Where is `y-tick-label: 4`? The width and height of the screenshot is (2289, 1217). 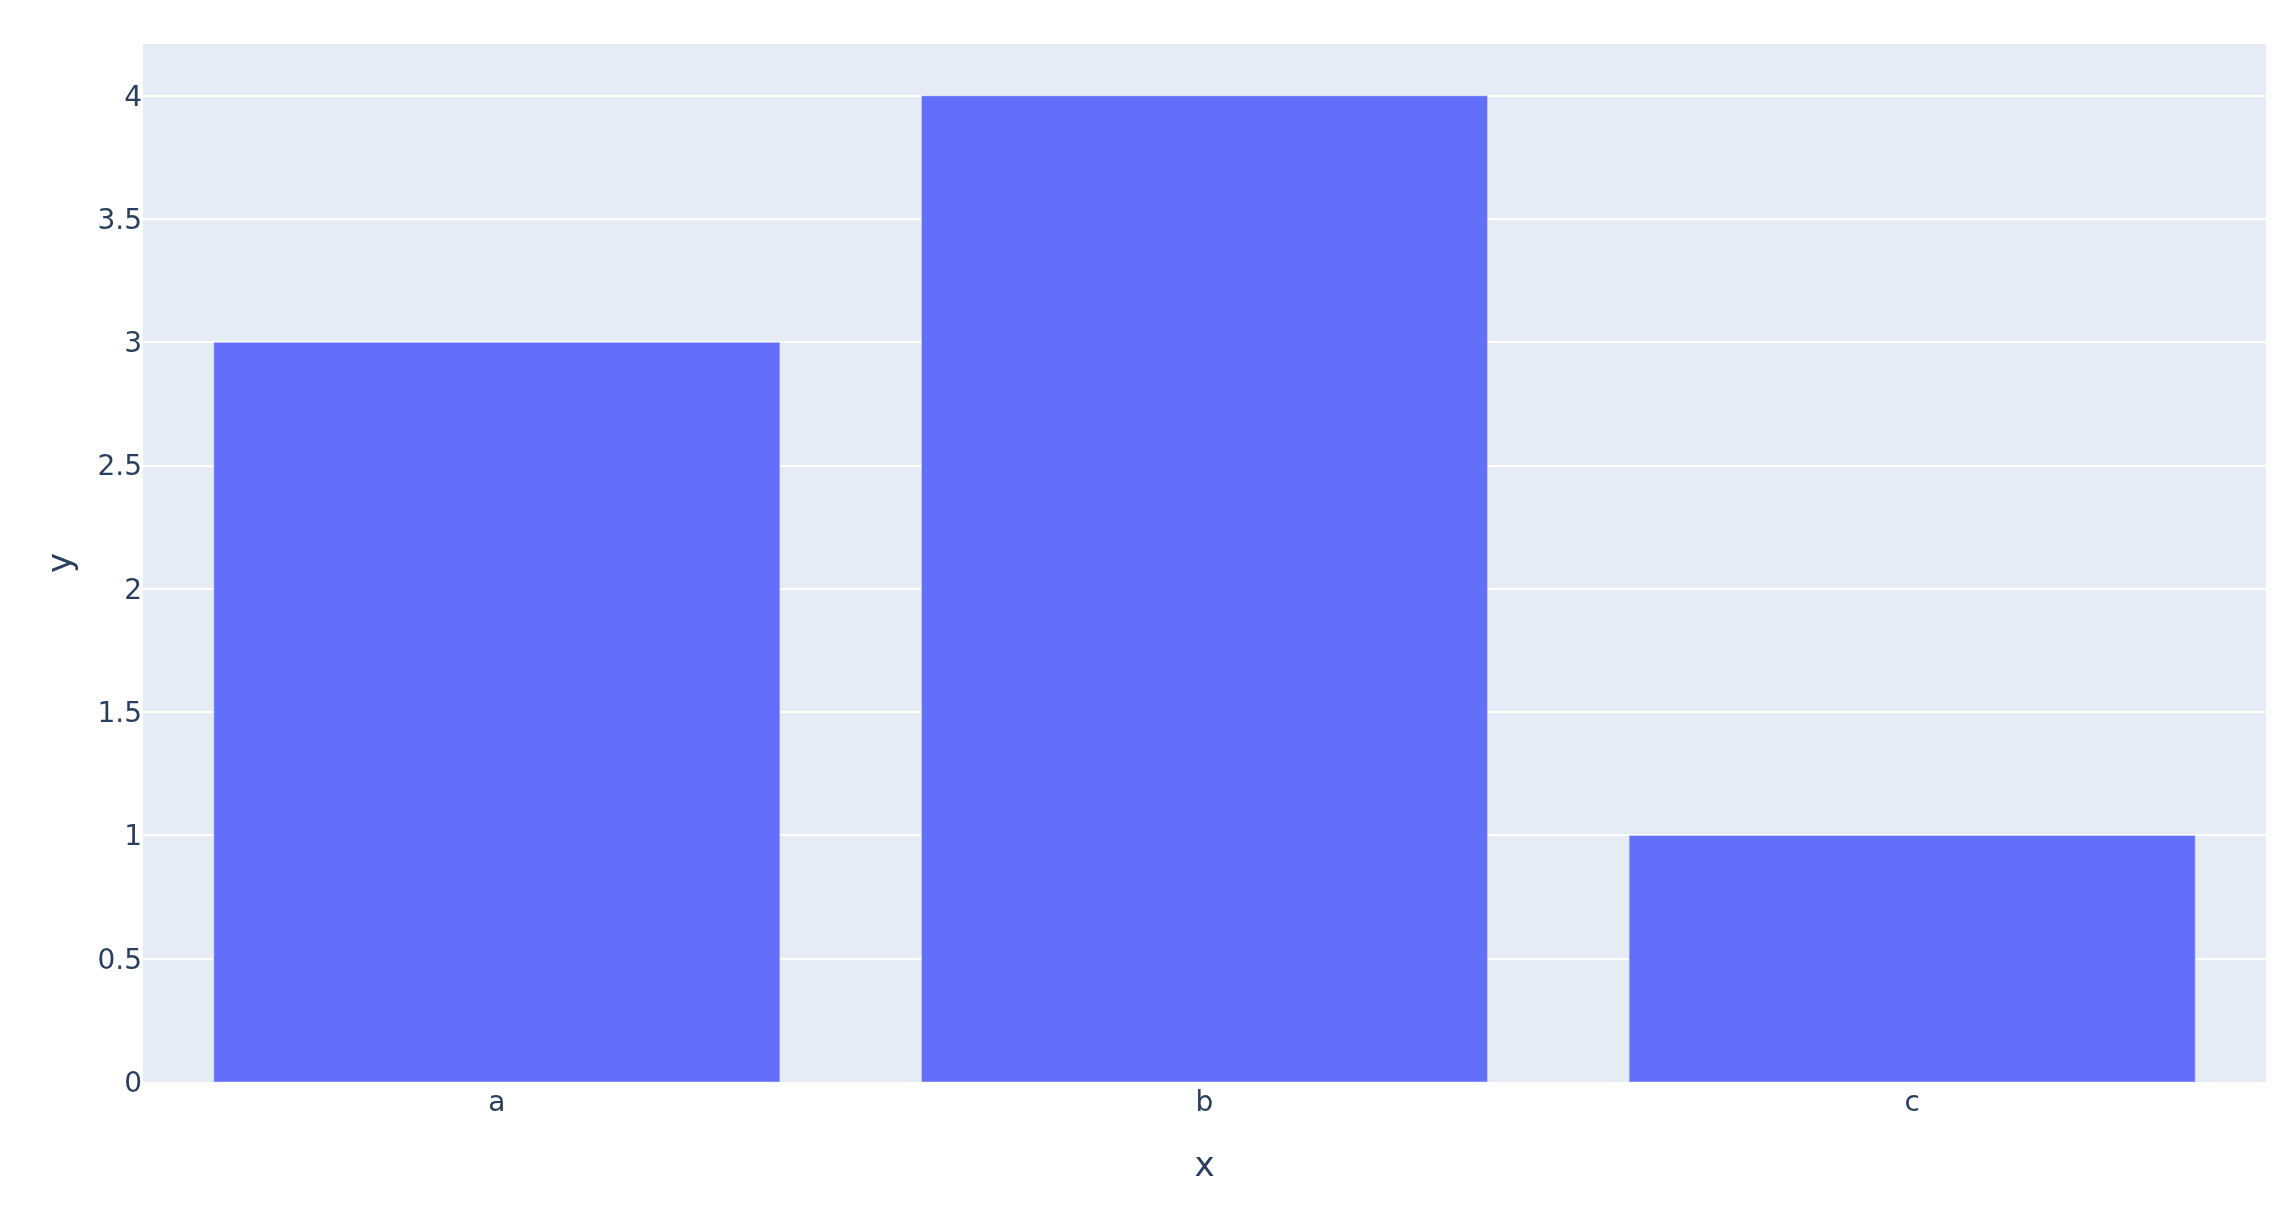 y-tick-label: 4 is located at coordinates (133, 96).